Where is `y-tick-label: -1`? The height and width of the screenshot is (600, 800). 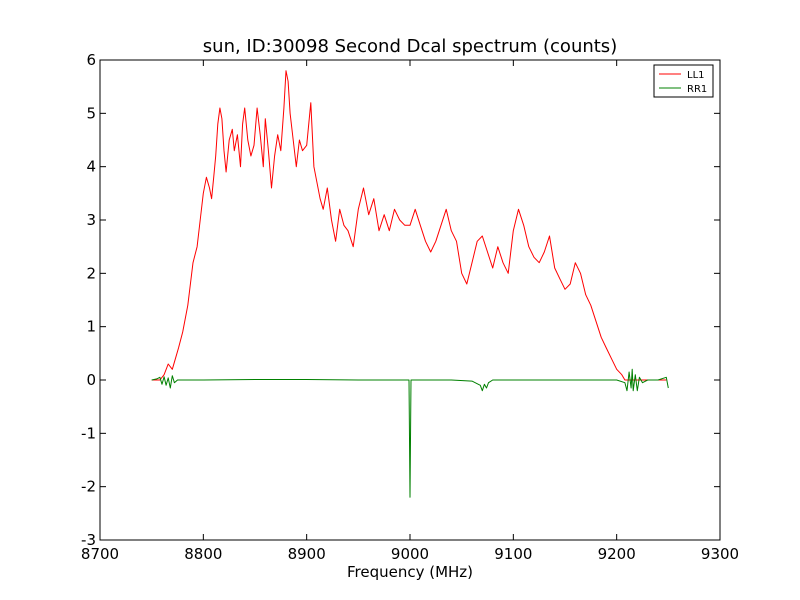
y-tick-label: -1 is located at coordinates (88, 433).